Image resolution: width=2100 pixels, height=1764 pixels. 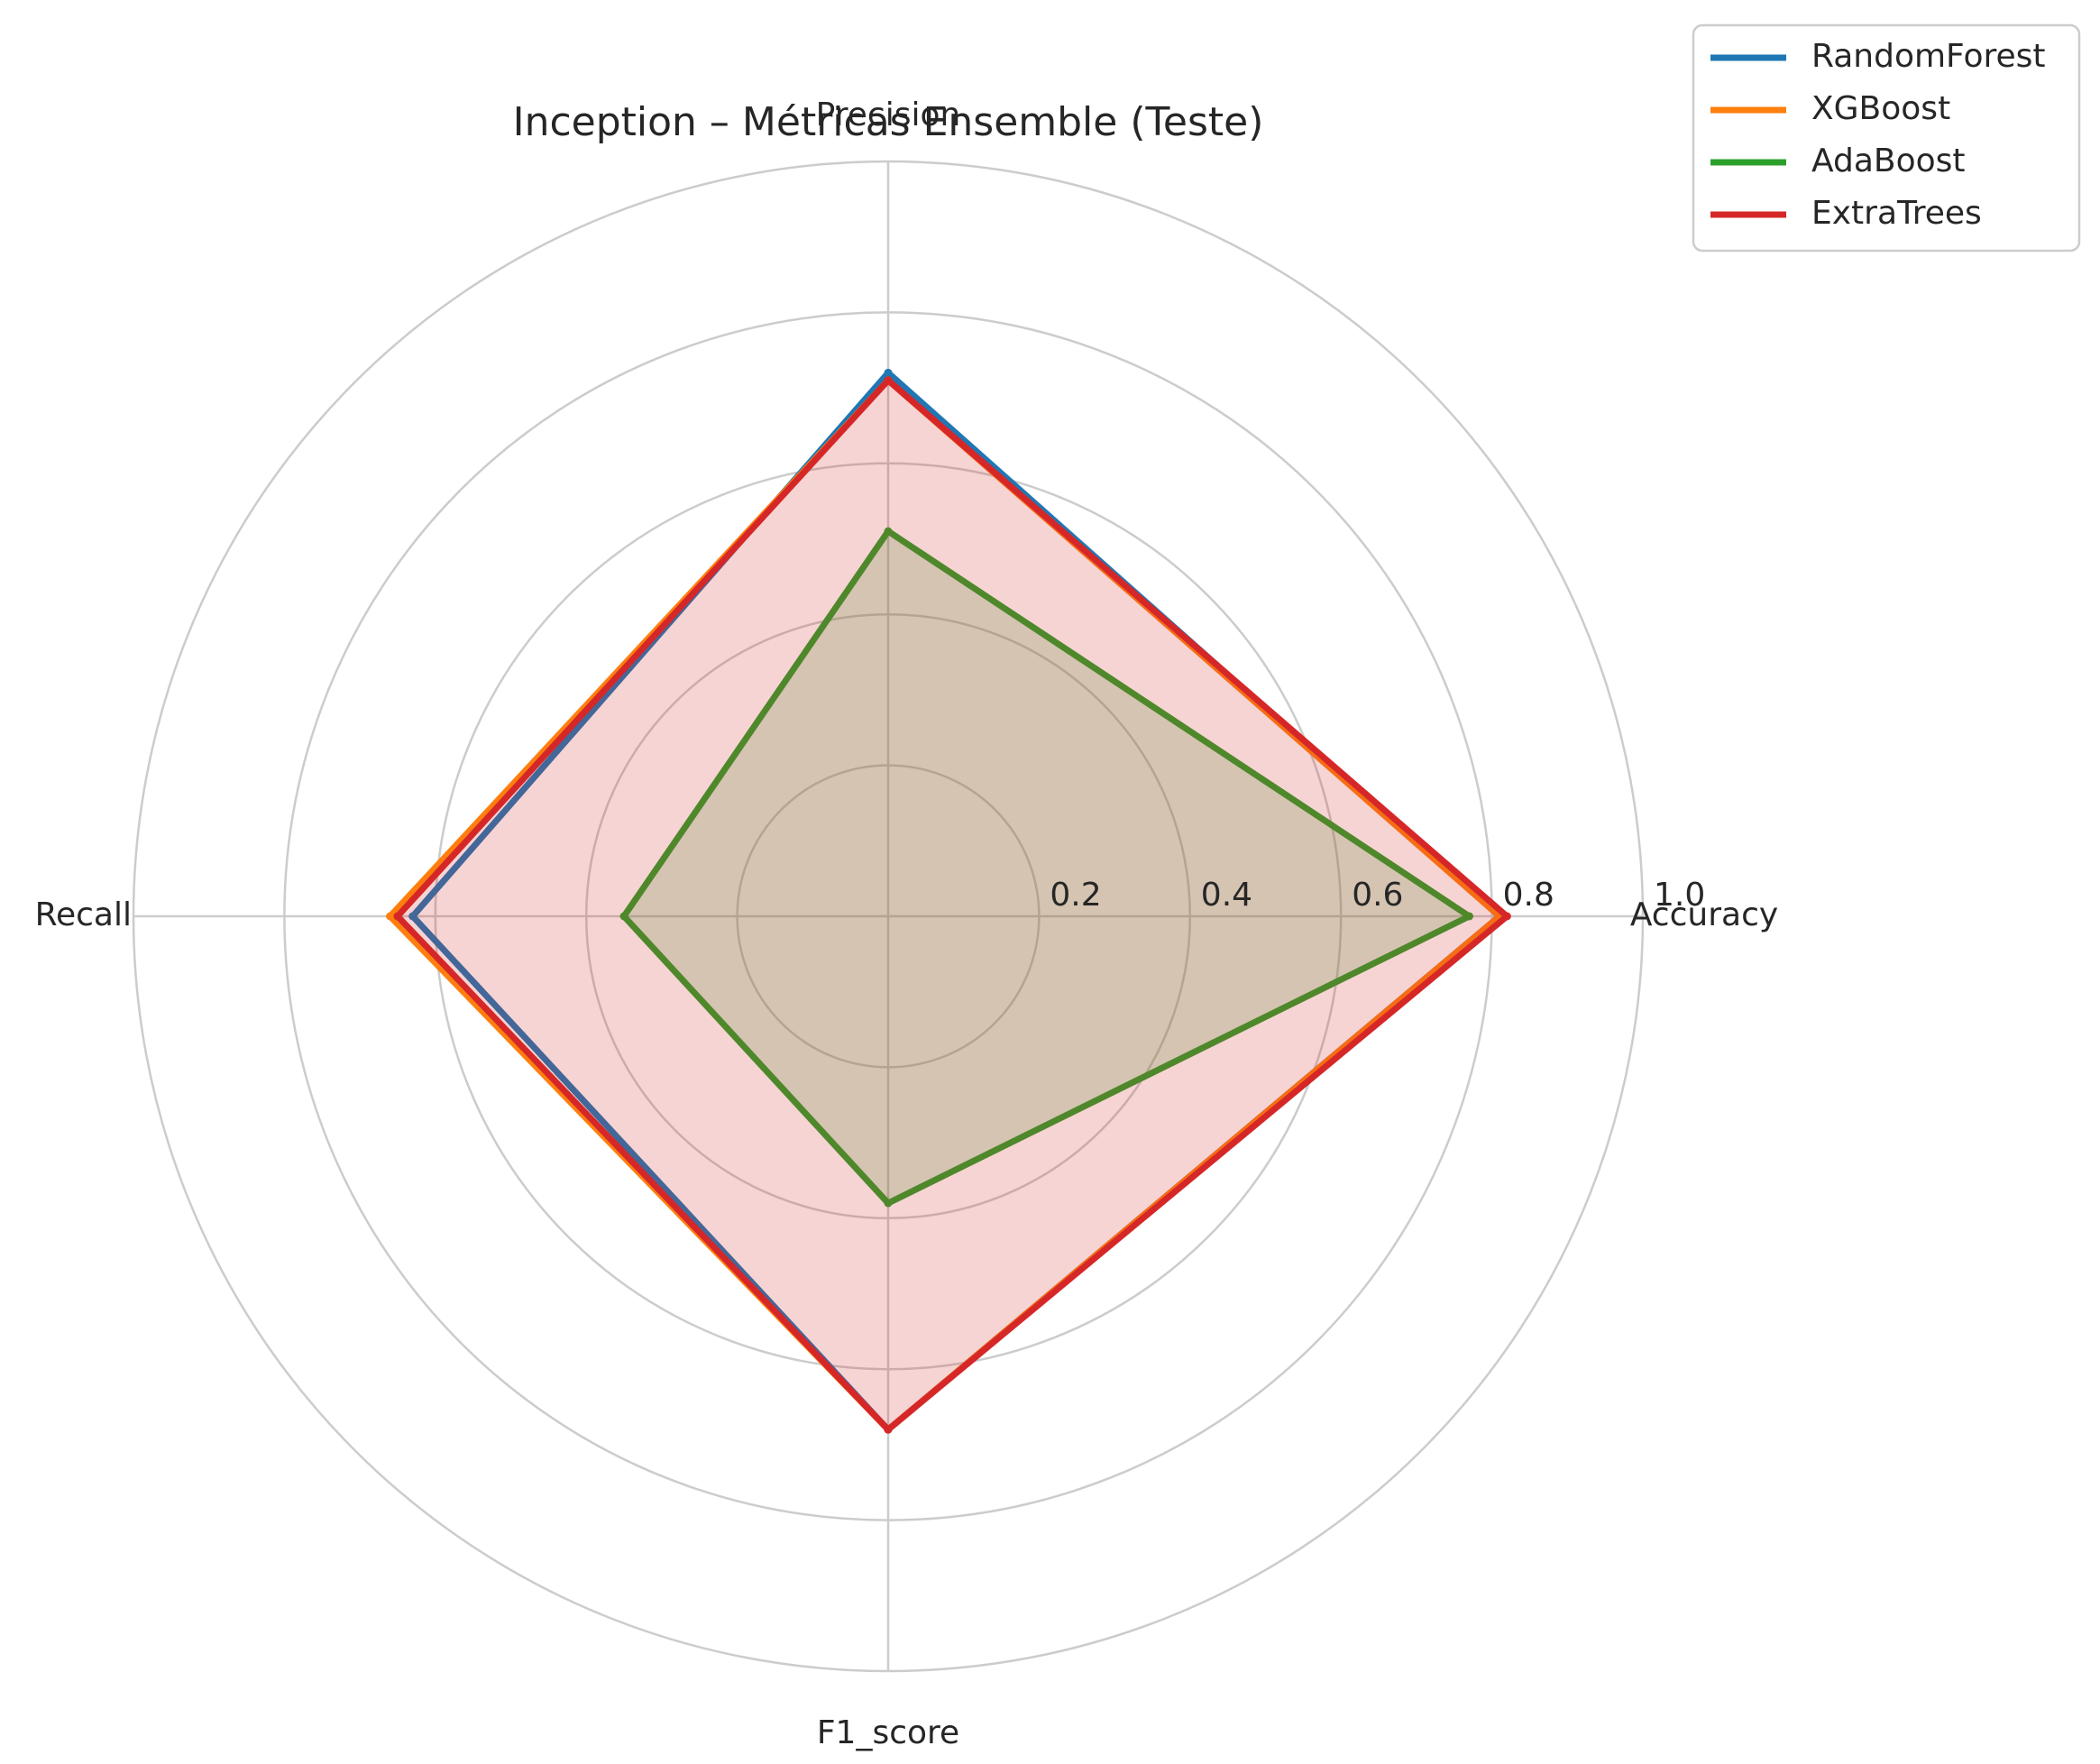 What do you see at coordinates (1468, 916) in the screenshot?
I see `series-point-adaboost-accuracy` at bounding box center [1468, 916].